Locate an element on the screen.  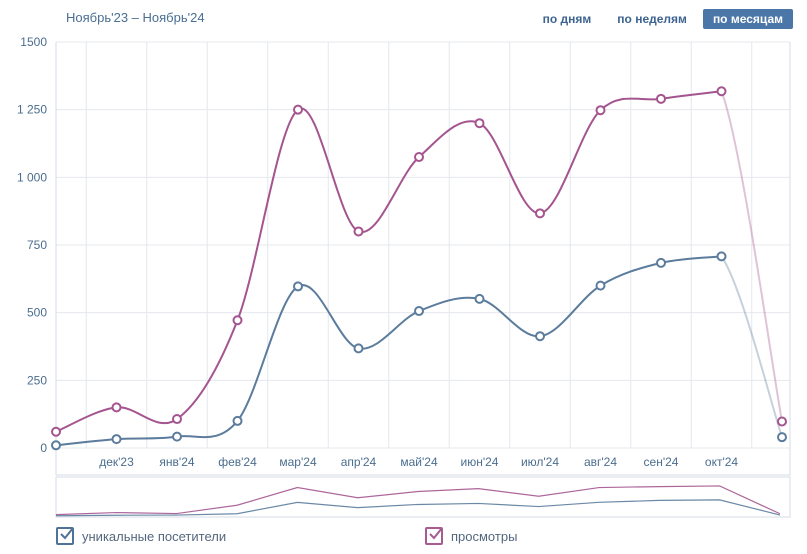
y-tick-label: 0 is located at coordinates (43, 448).